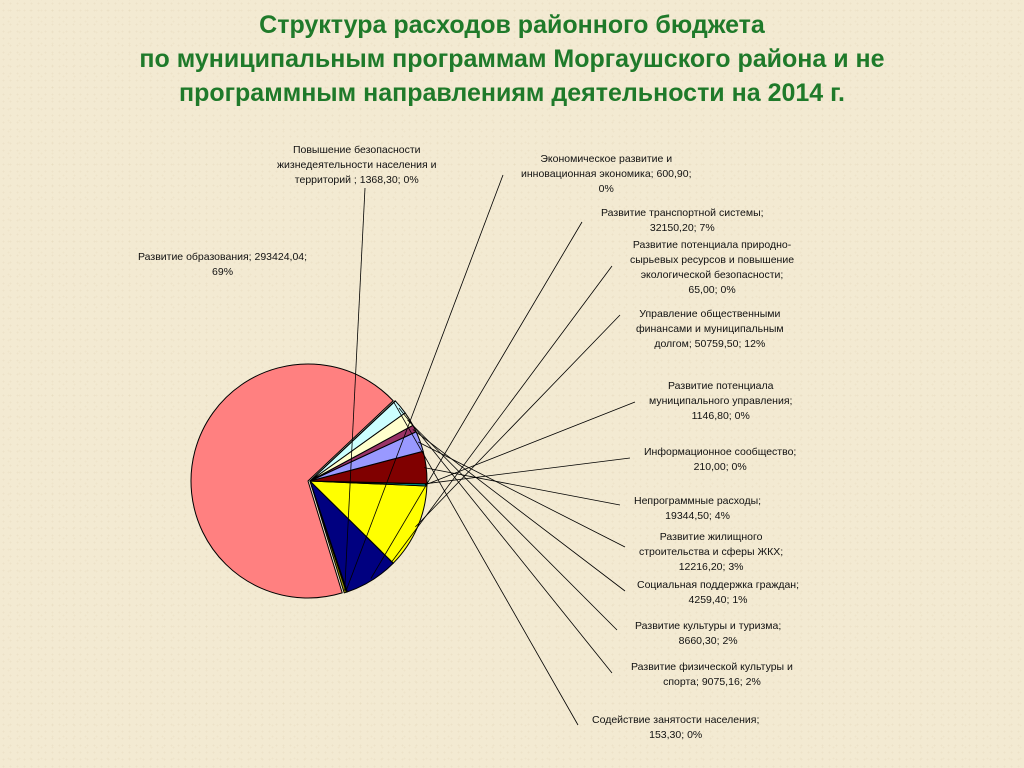 The width and height of the screenshot is (1024, 768). I want to click on leader-line-kultura, so click(512, 525).